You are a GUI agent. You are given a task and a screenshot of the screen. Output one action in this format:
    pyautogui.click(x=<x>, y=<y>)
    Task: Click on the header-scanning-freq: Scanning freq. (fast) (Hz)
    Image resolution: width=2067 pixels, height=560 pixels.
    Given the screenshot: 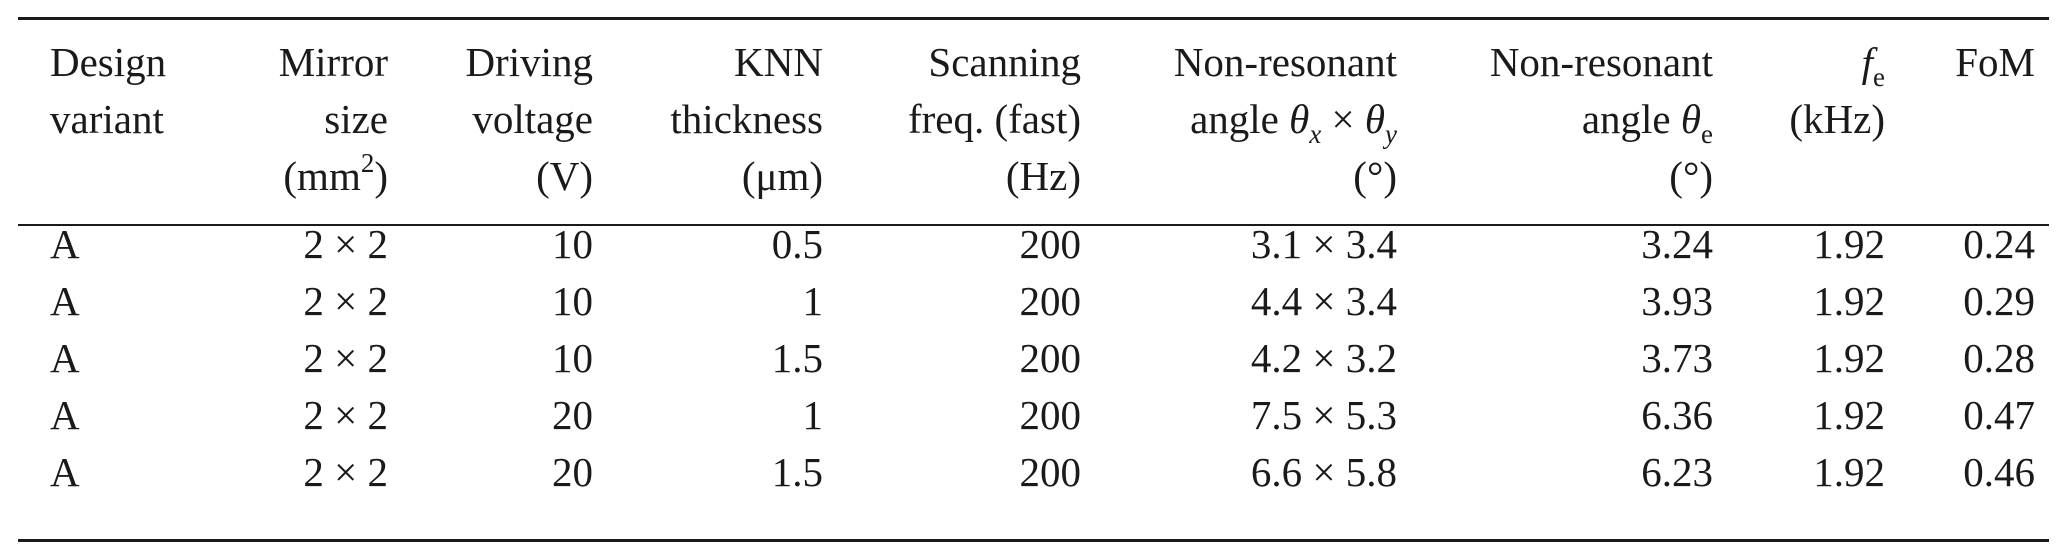 What is the action you would take?
    pyautogui.click(x=994, y=119)
    